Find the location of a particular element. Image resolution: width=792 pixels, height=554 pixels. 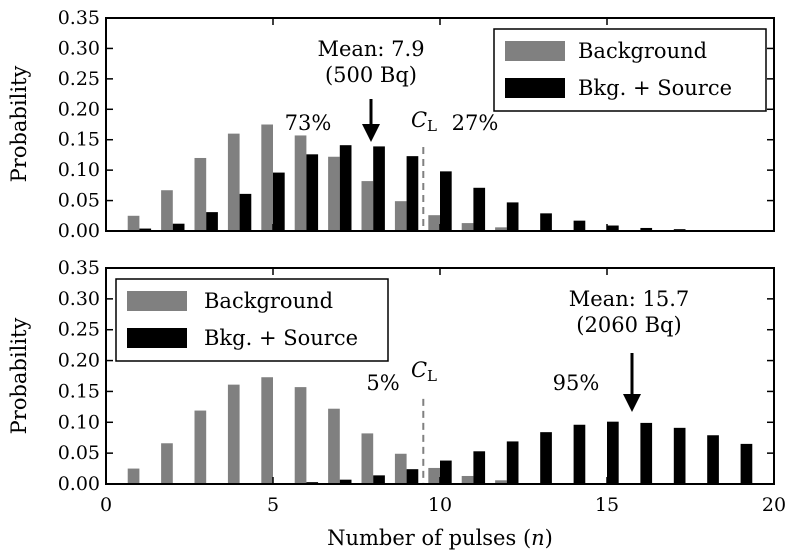

top-mean-arrow is located at coordinates (371, 120).